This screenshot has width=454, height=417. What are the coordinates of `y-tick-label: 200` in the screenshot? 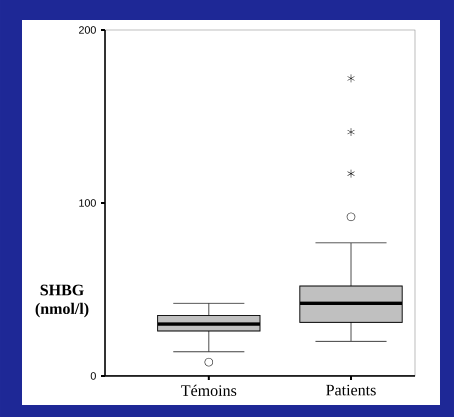 It's located at (87, 30).